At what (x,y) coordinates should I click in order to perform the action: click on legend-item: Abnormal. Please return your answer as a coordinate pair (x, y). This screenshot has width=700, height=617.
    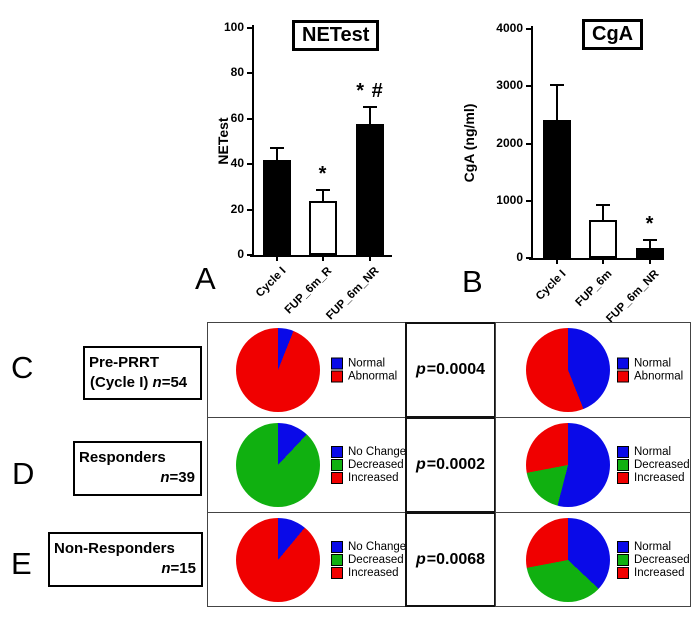
    Looking at the image, I should click on (650, 376).